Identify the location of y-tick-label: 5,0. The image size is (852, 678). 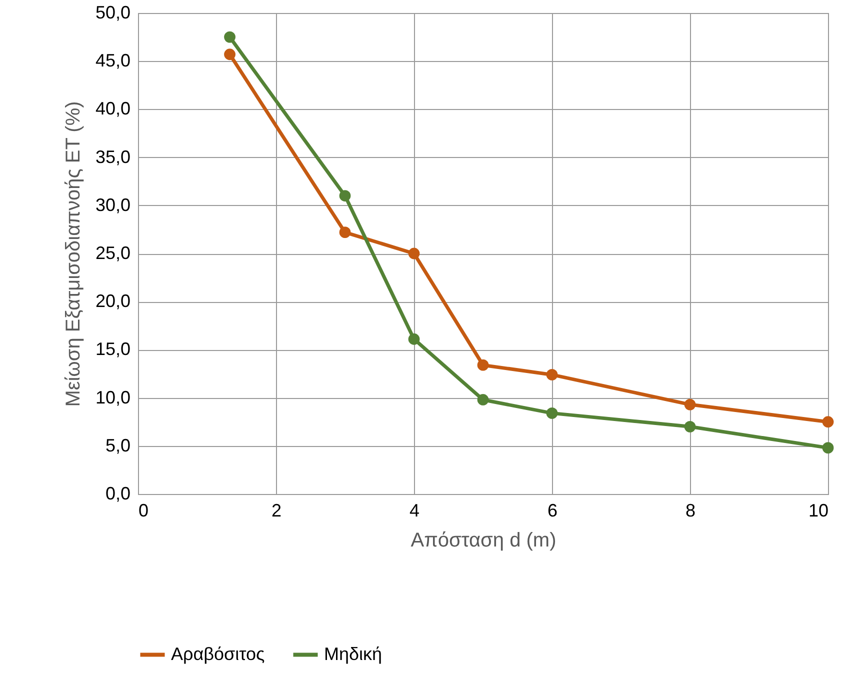
(117, 445).